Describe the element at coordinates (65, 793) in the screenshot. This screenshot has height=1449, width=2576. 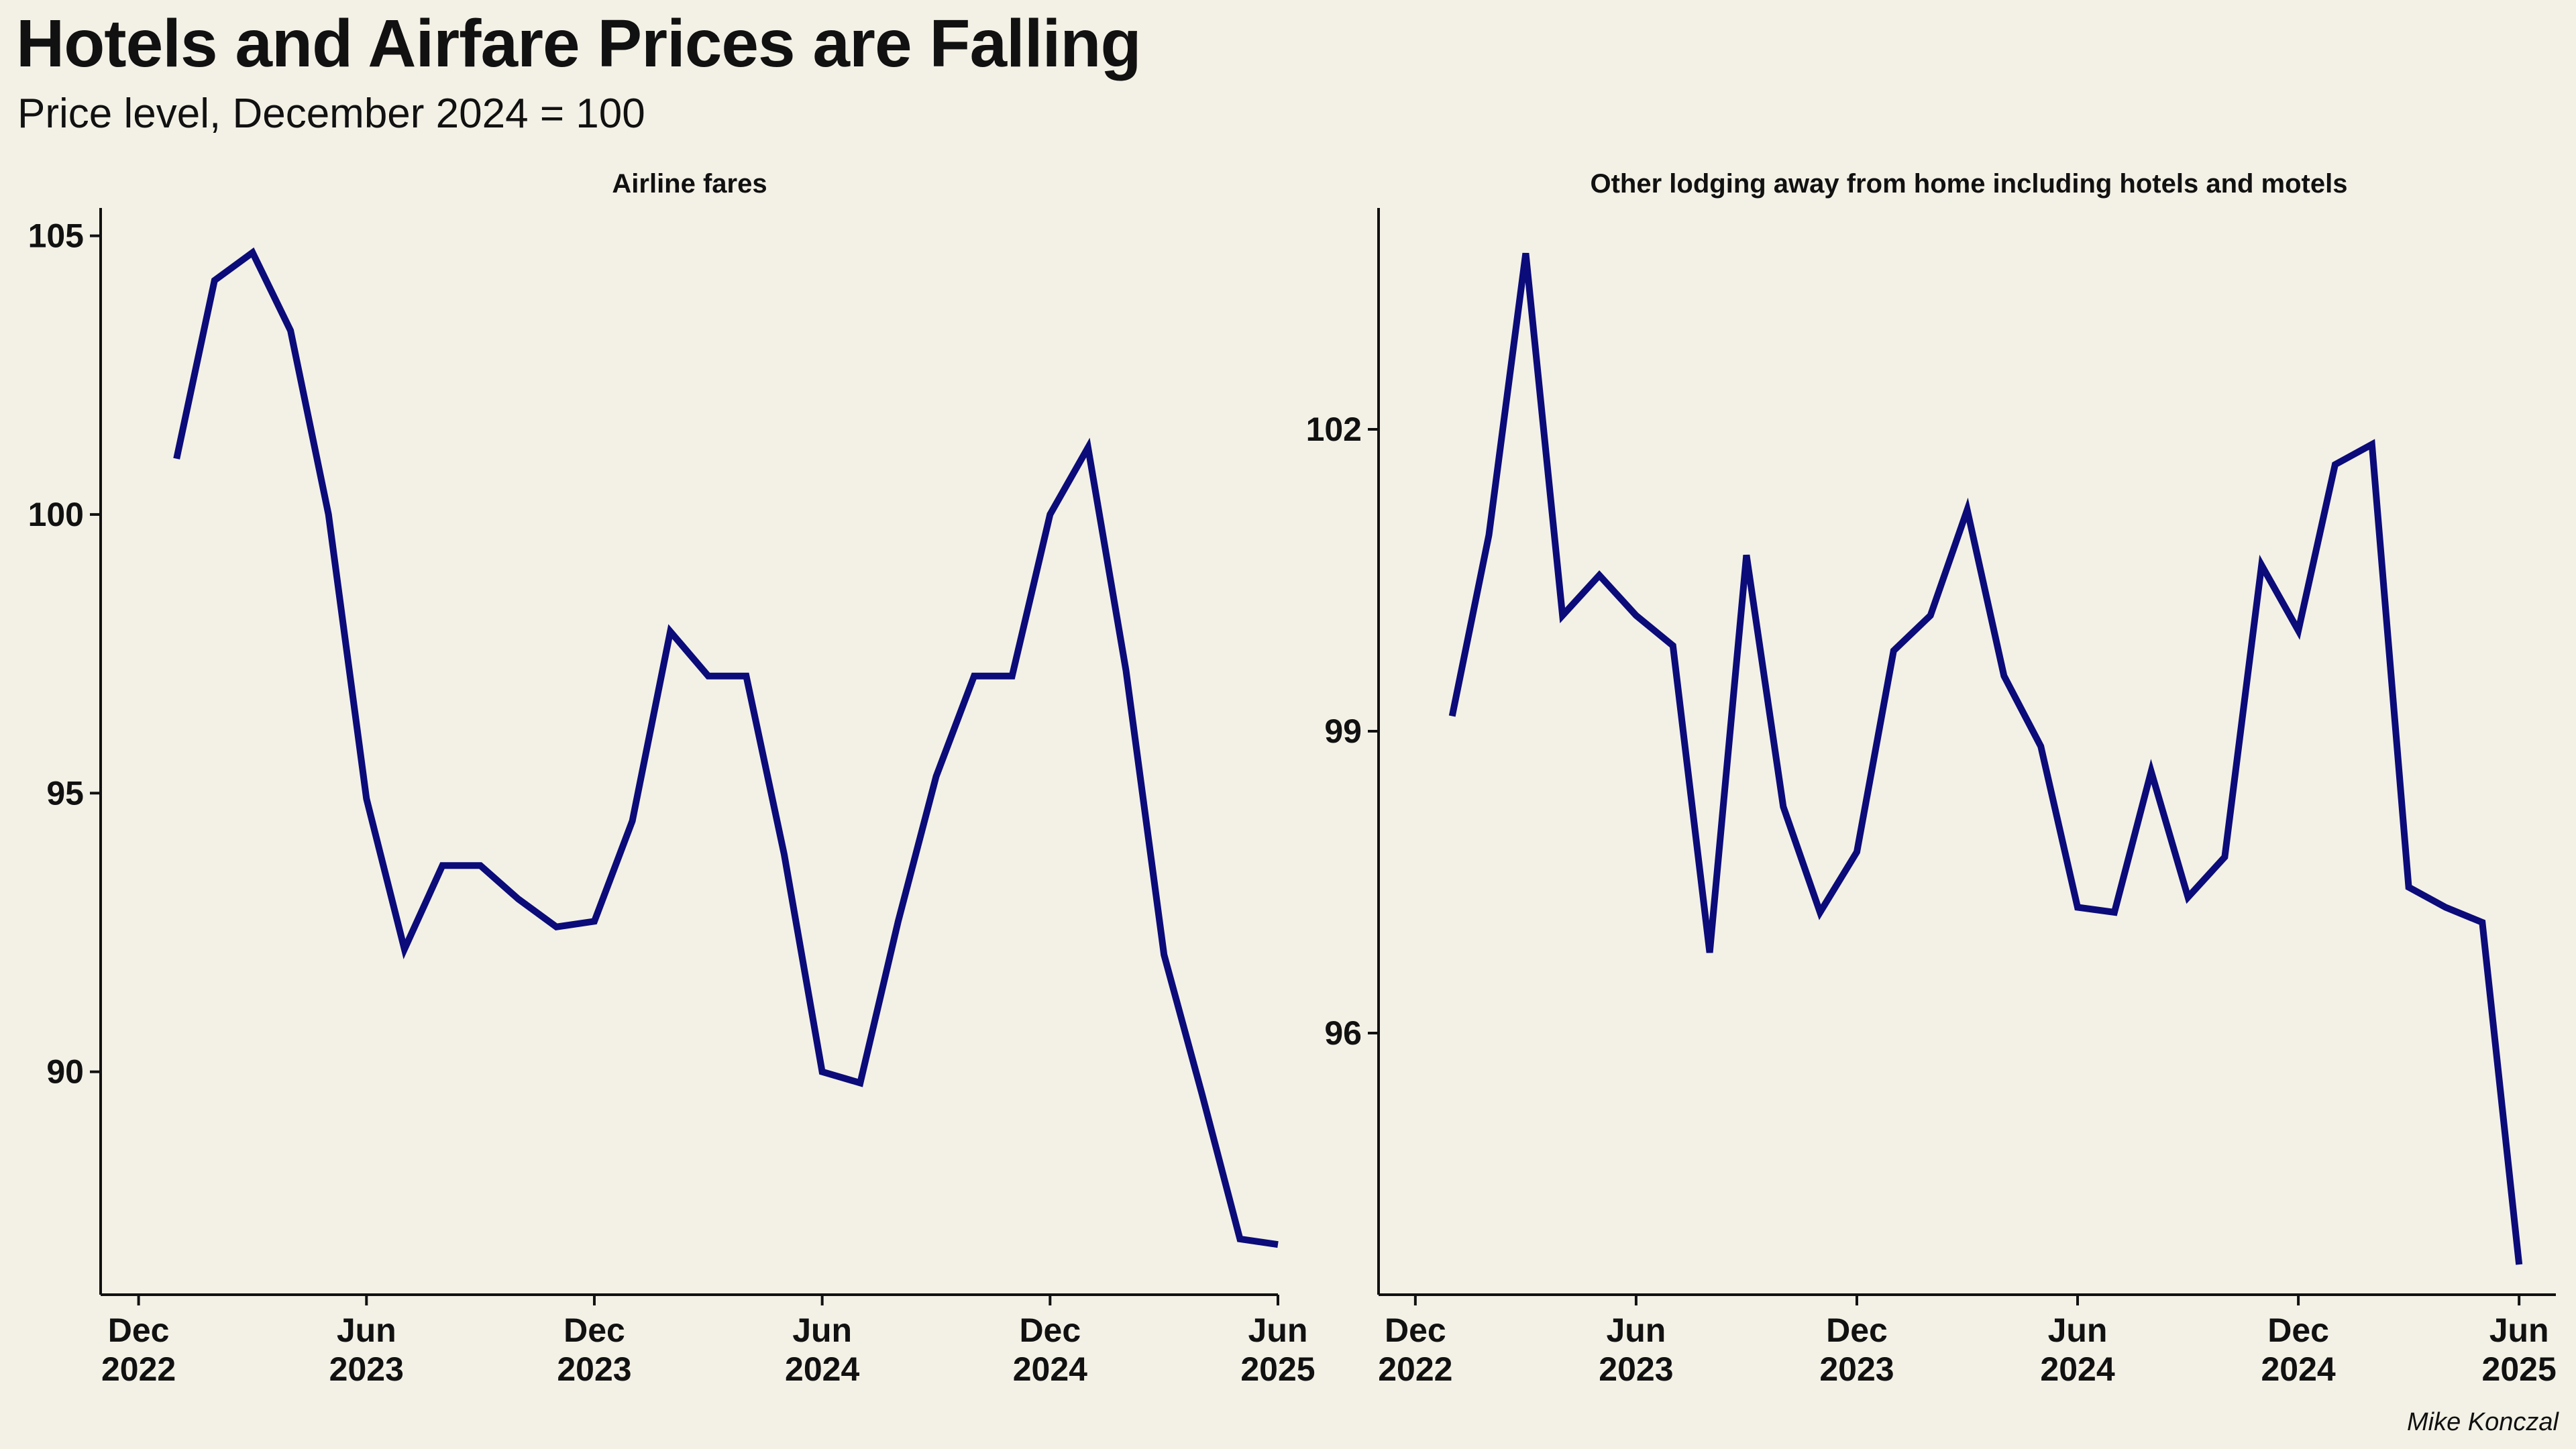
I see `y-tick-label: 95` at that location.